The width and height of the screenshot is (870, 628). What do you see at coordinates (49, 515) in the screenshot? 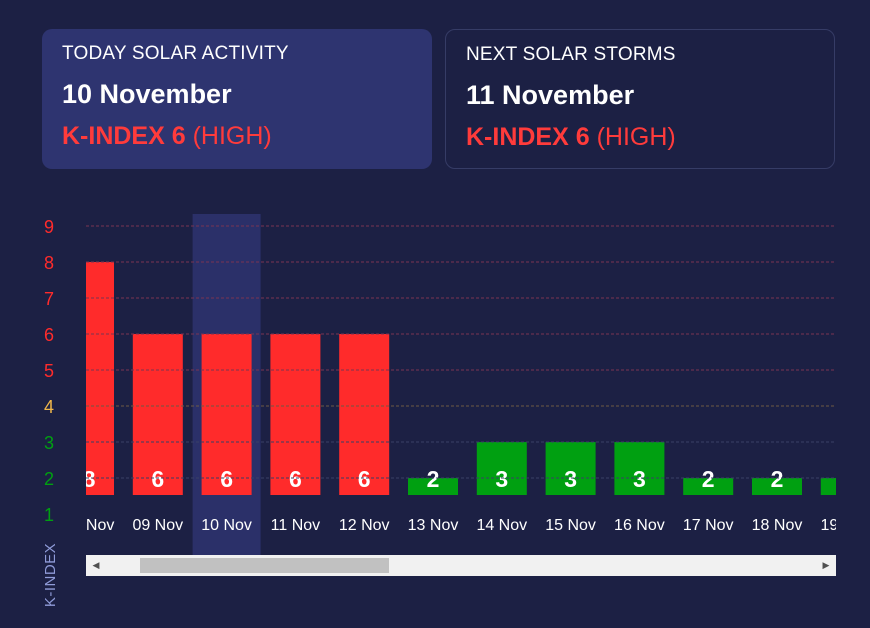
I see `y-tick-label: 1` at bounding box center [49, 515].